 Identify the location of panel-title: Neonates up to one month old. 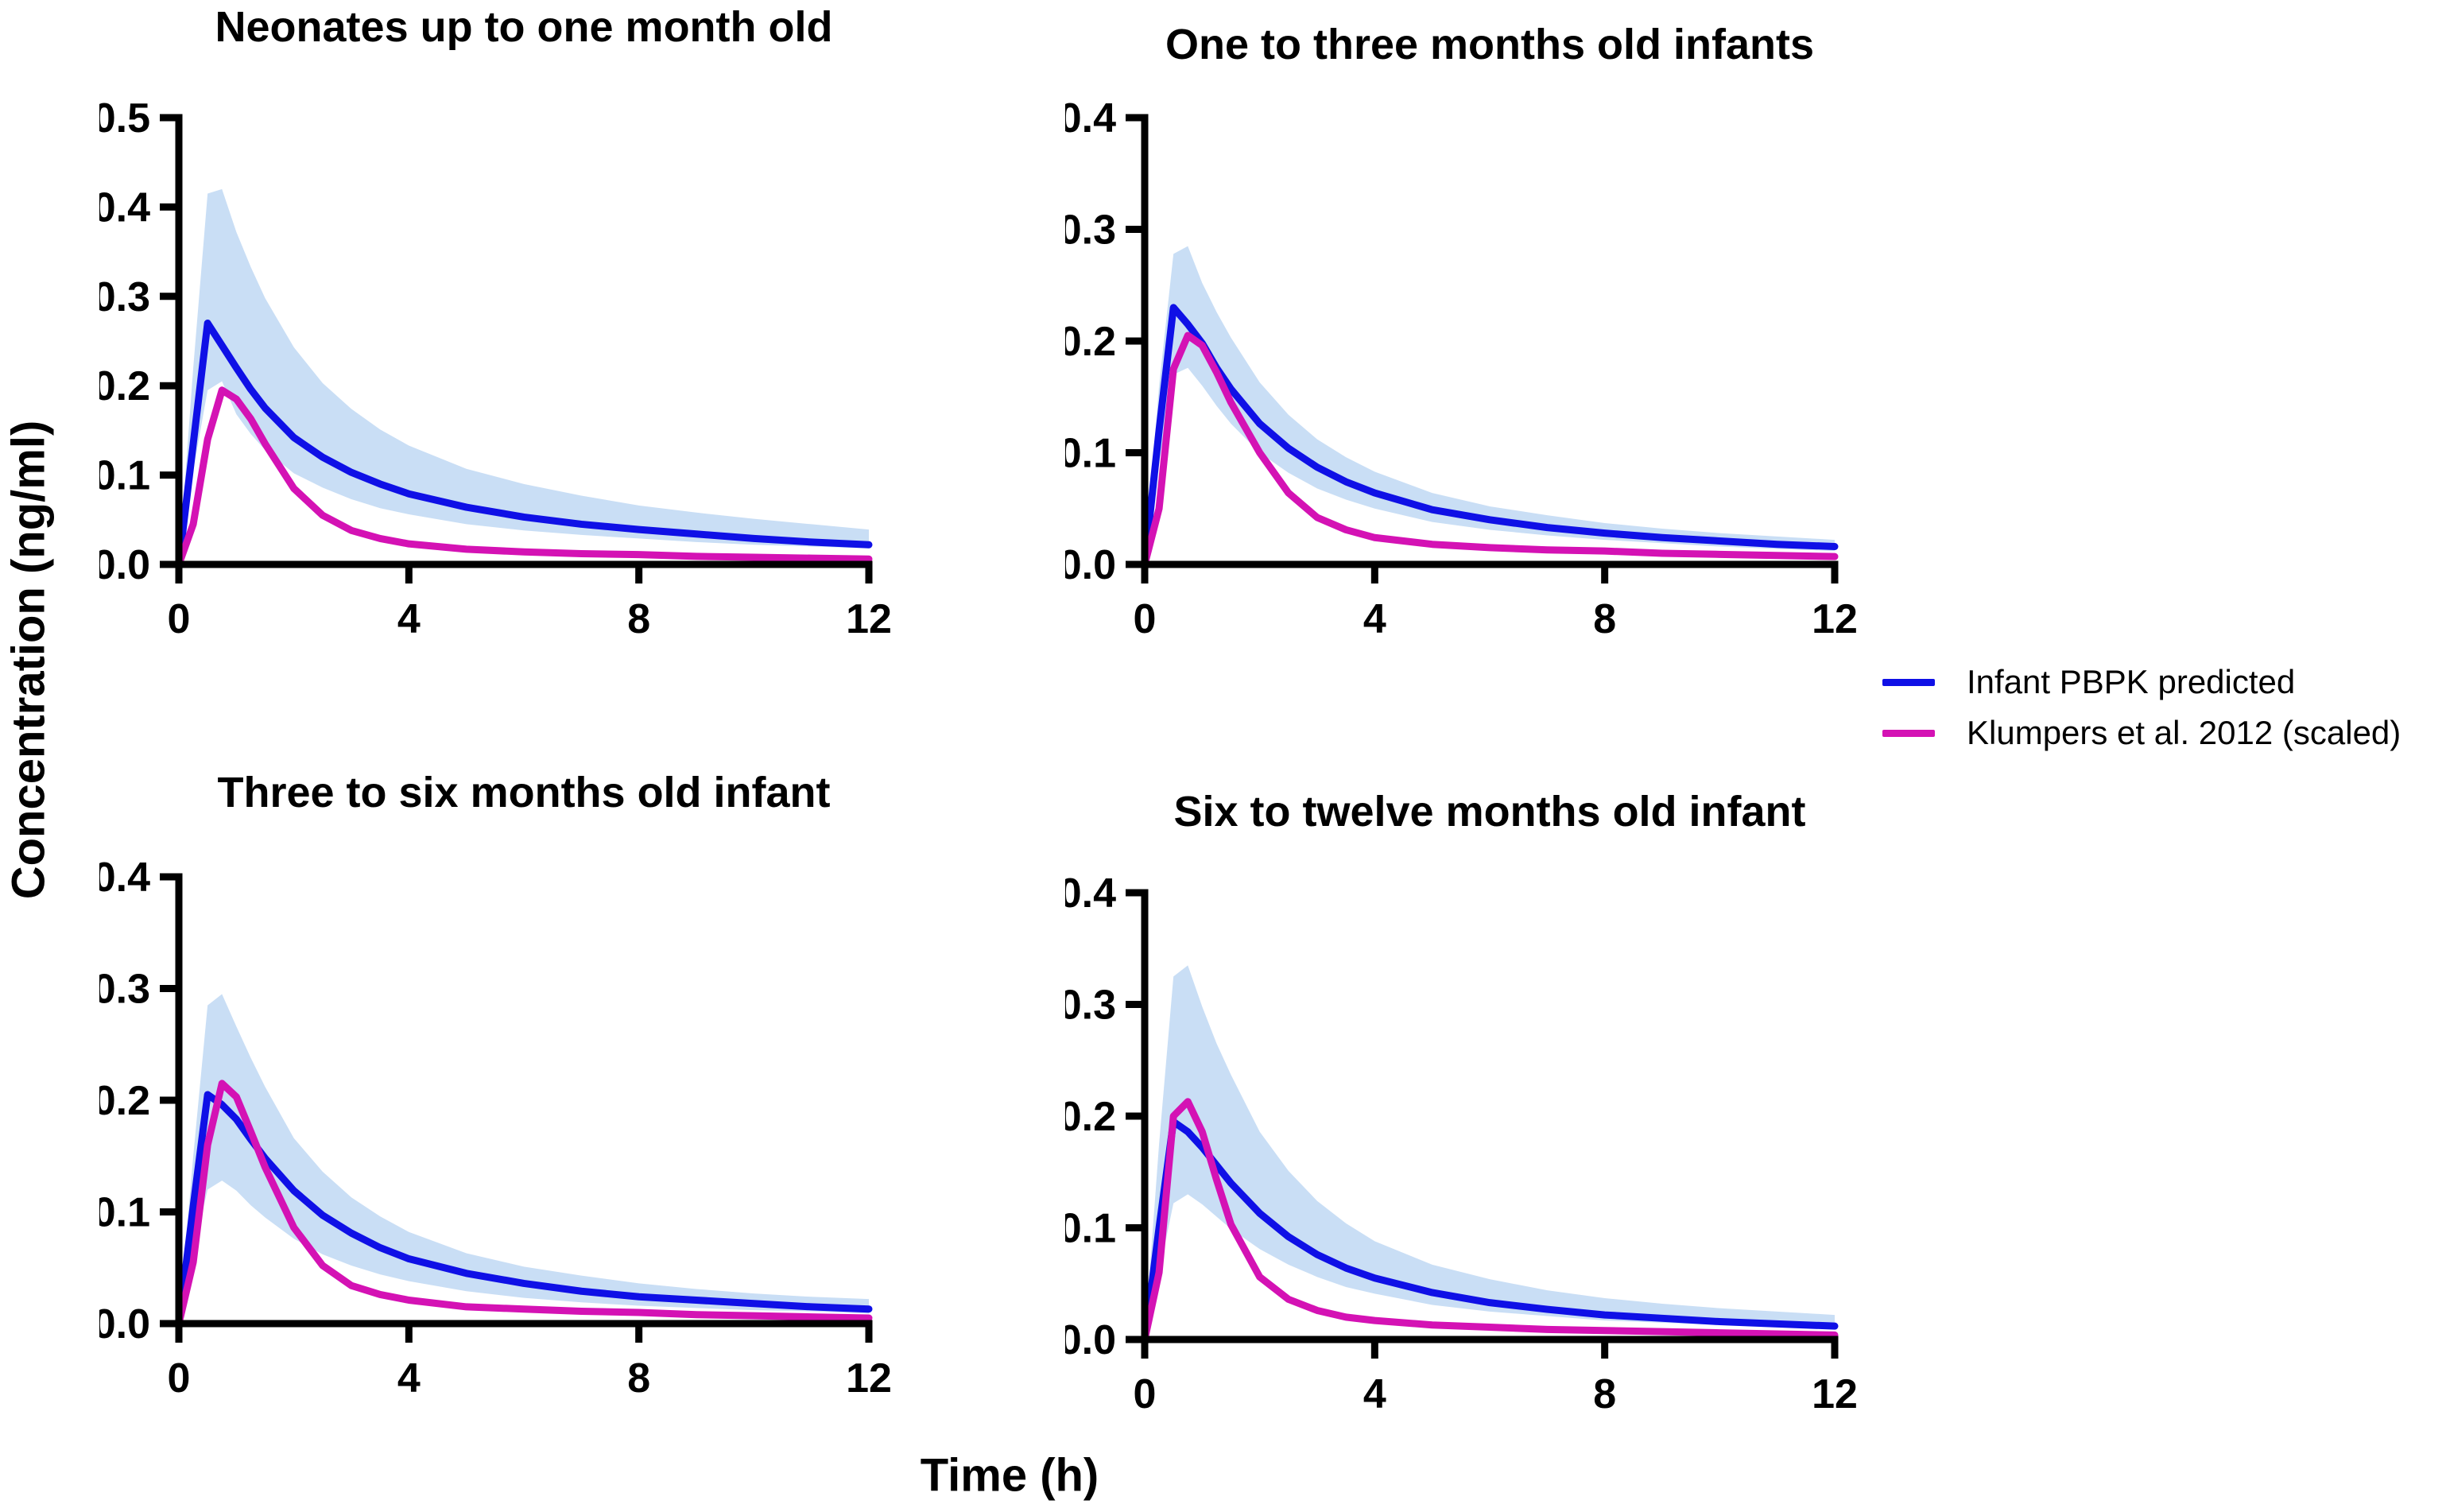
(524, 27).